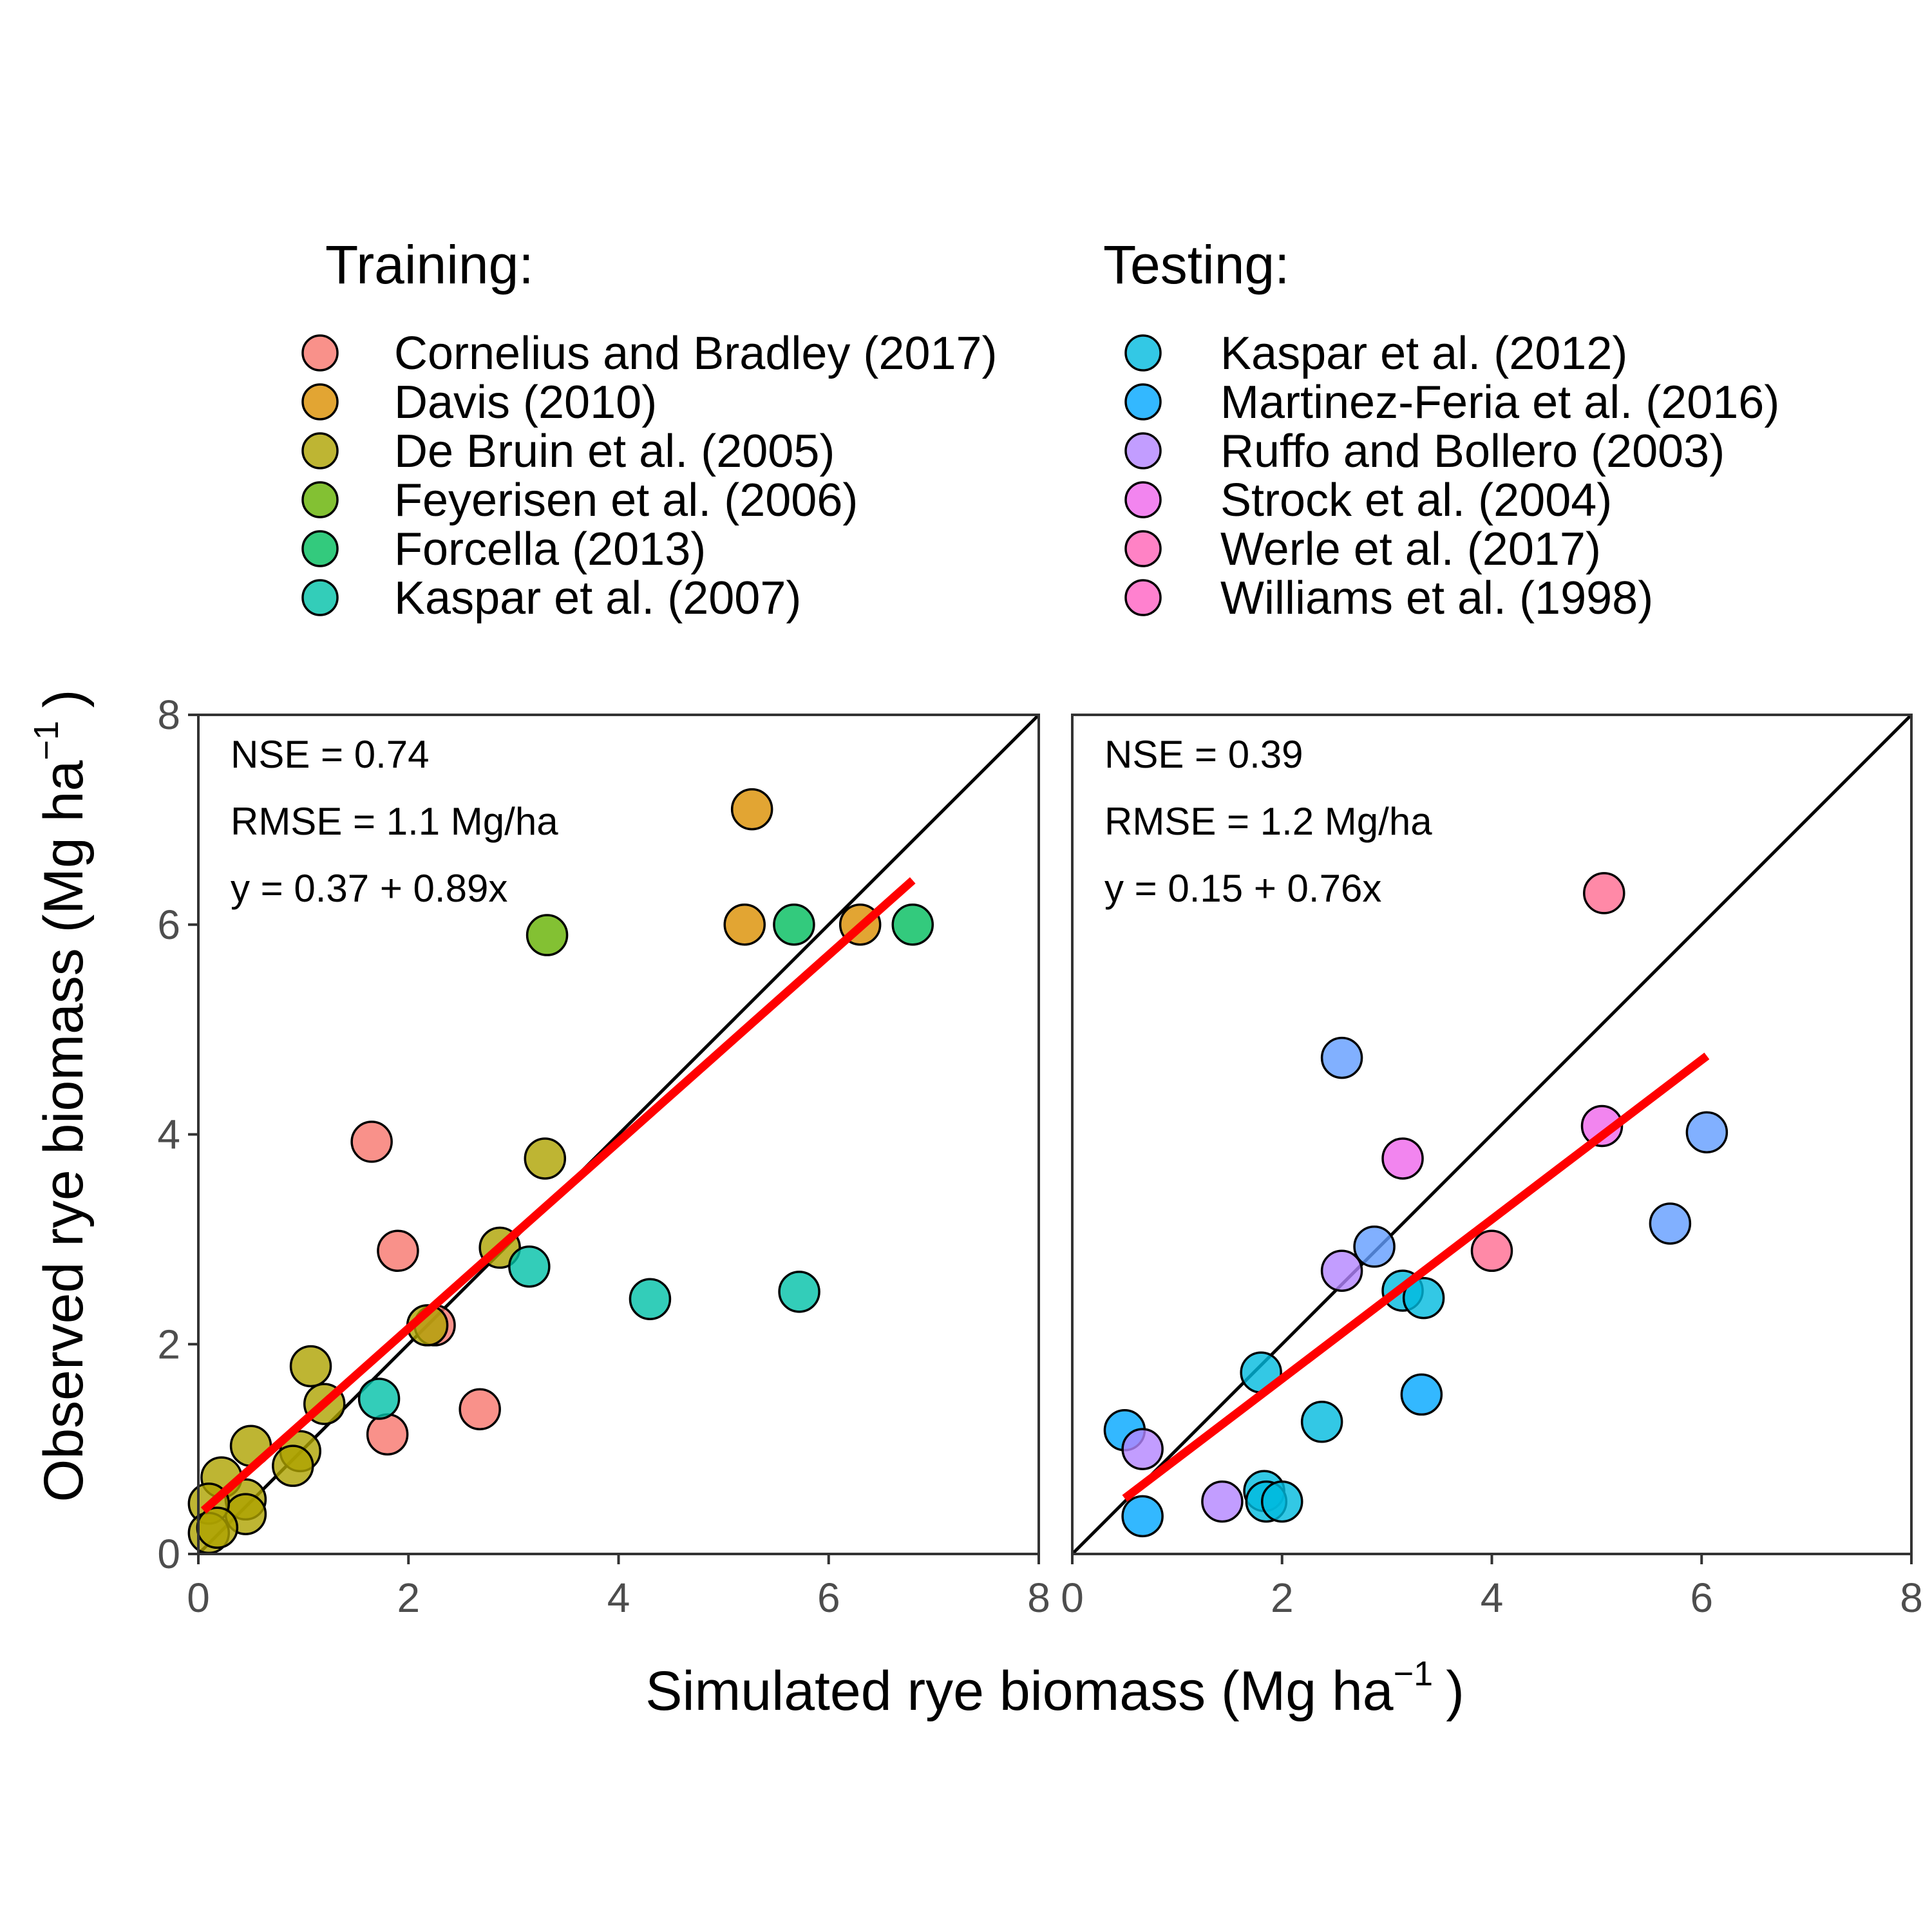  I want to click on legend-title-0: Training:, so click(430, 264).